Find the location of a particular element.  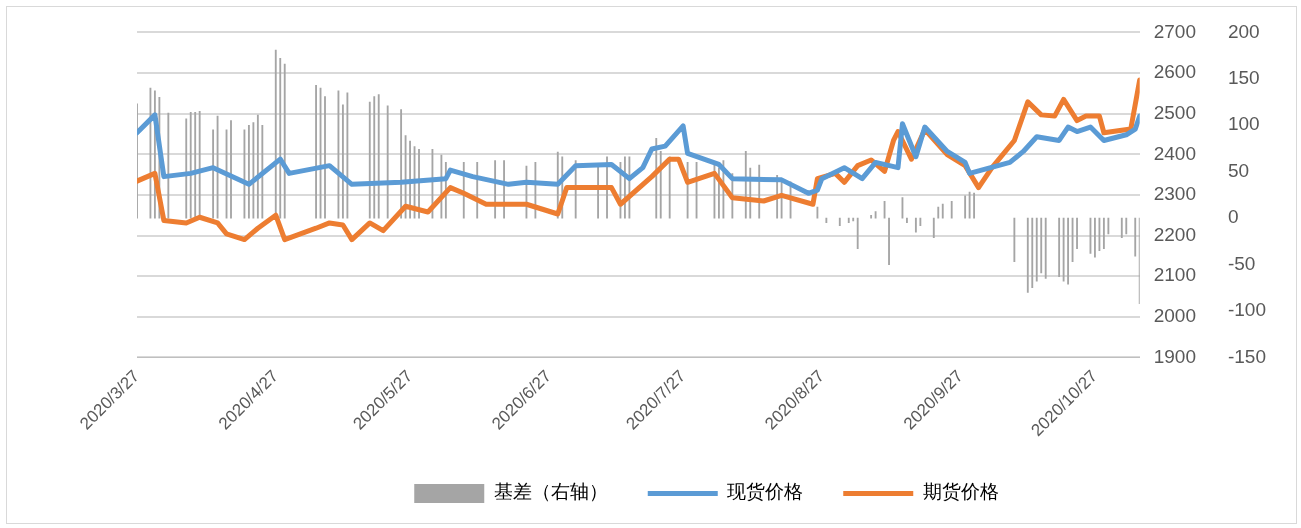

y2-tick-label: -50 is located at coordinates (1241, 263).